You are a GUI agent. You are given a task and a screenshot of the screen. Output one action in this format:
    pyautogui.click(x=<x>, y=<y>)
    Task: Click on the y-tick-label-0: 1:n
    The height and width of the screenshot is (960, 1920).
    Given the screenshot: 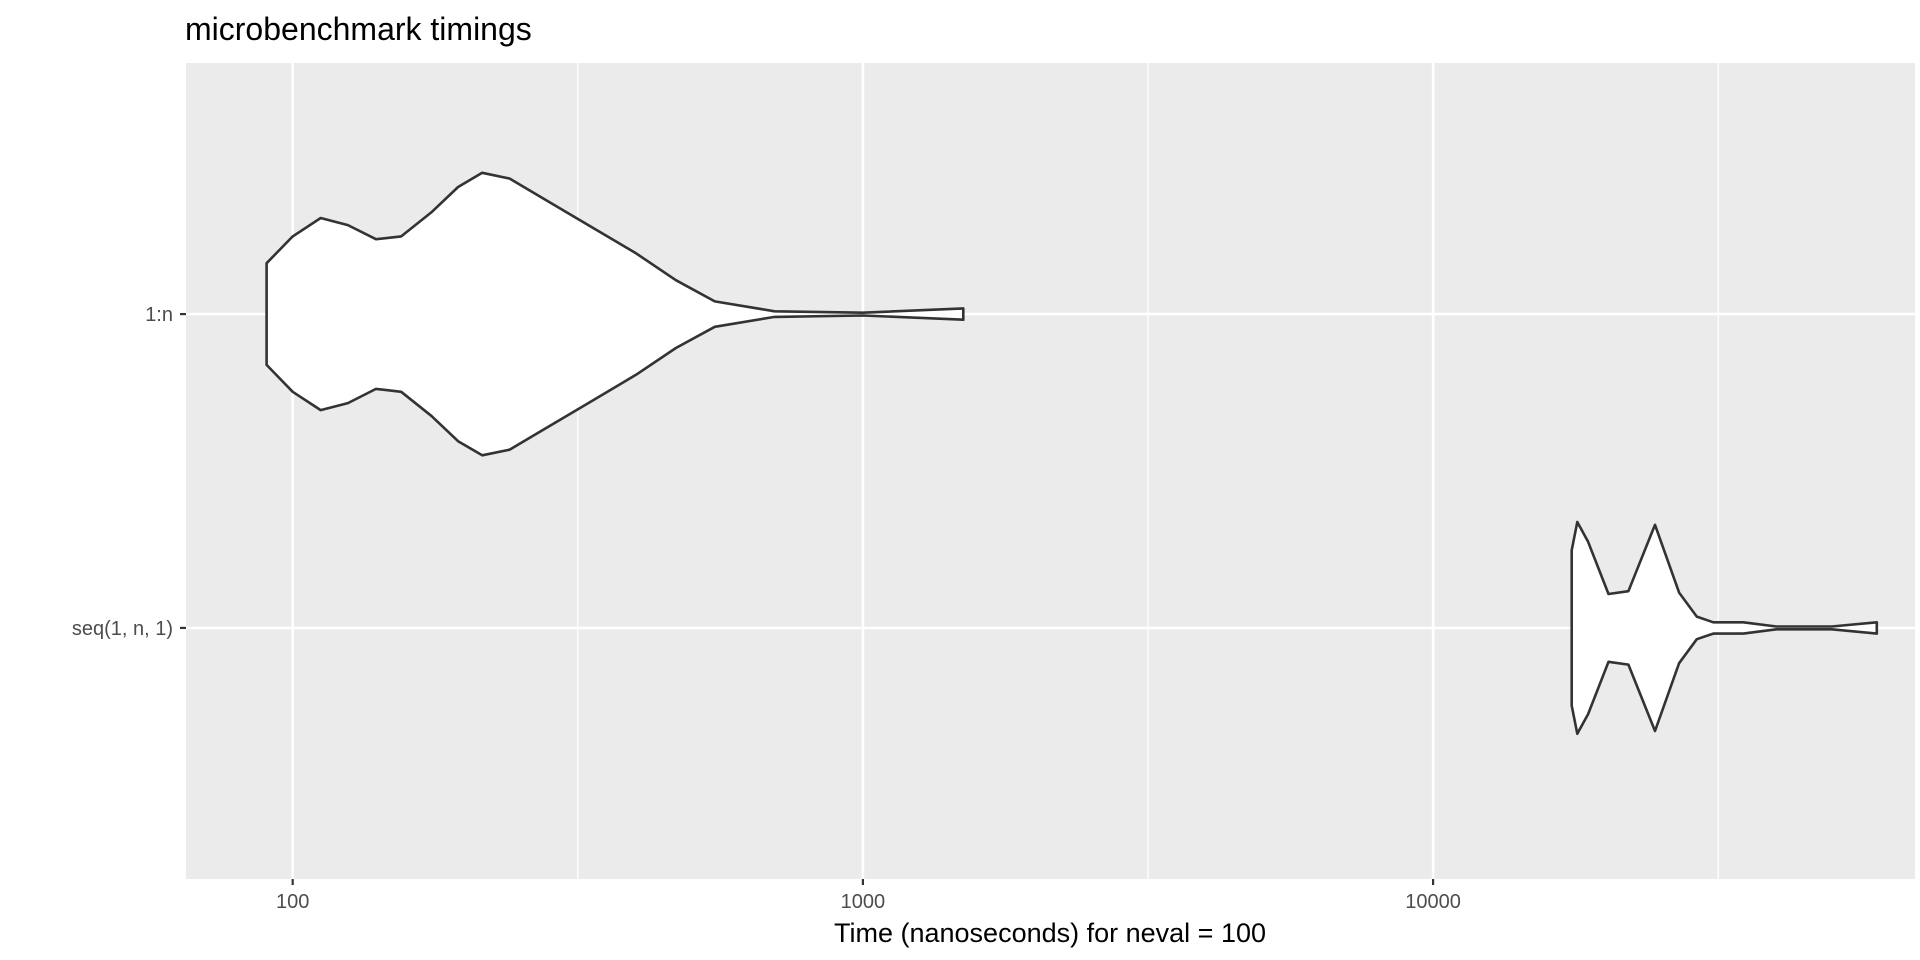 What is the action you would take?
    pyautogui.click(x=159, y=315)
    